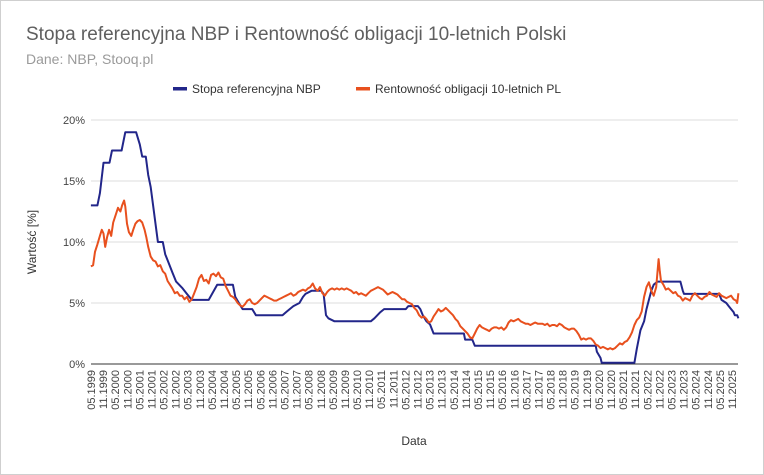 The image size is (764, 475). What do you see at coordinates (285, 390) in the screenshot?
I see `x-tick-label: 05.2007` at bounding box center [285, 390].